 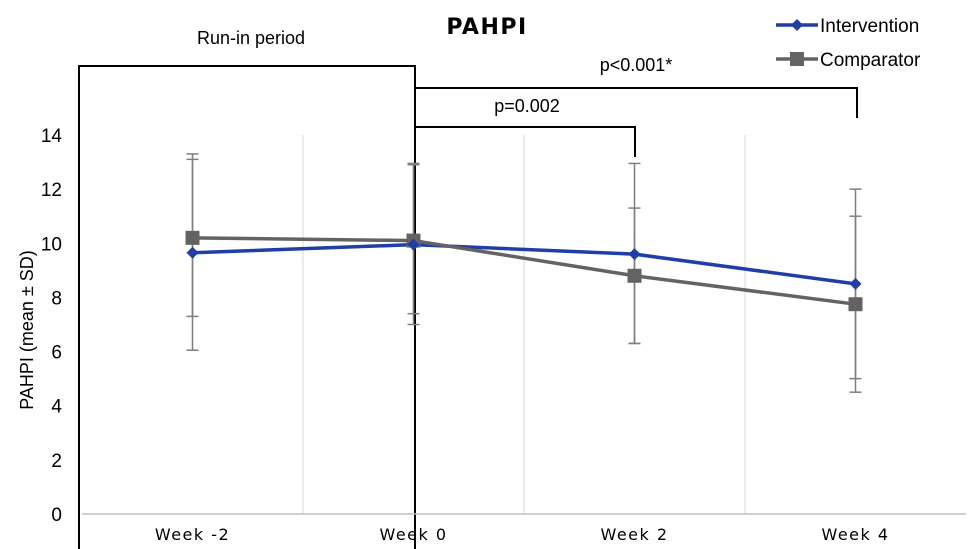 I want to click on comparator-line, so click(x=524, y=271).